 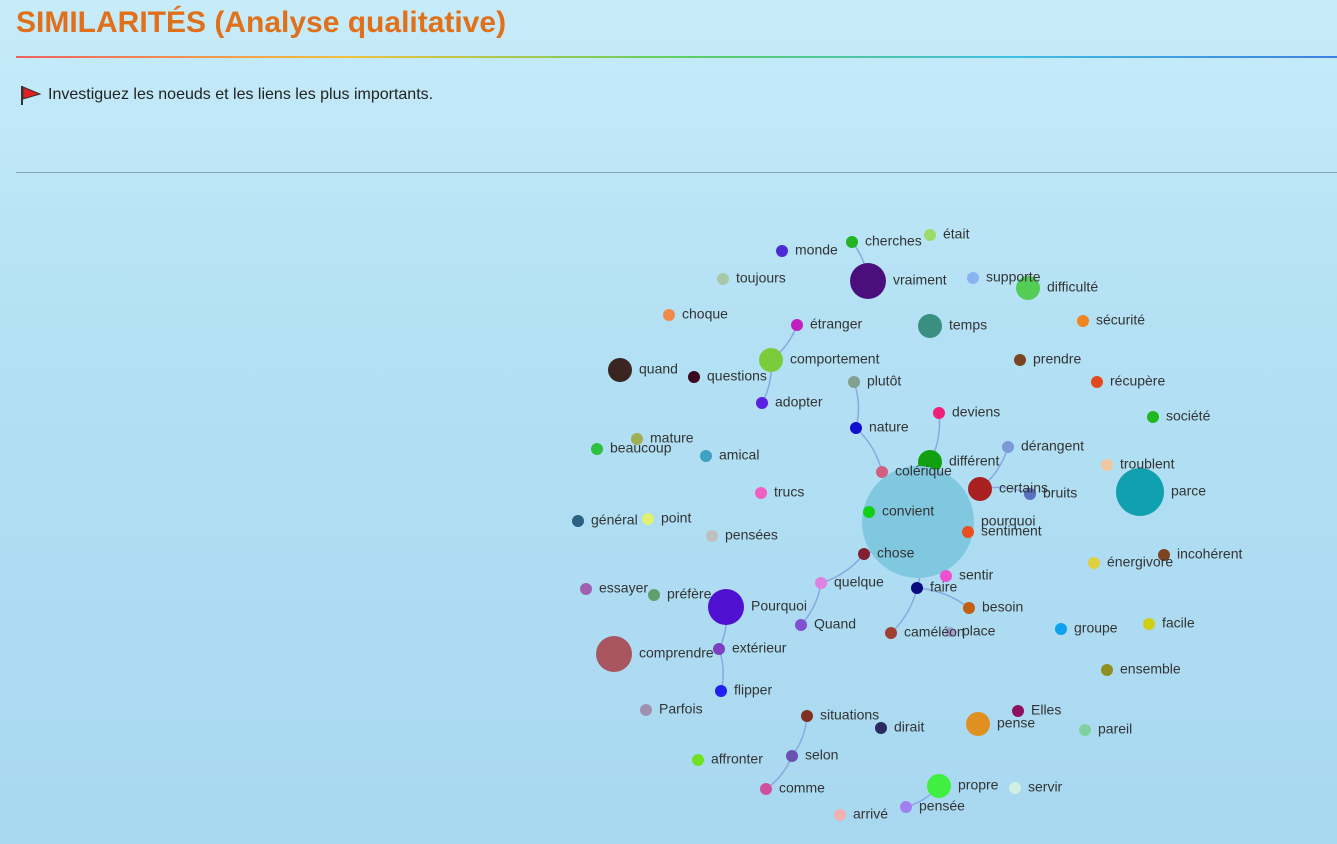 I want to click on node-label: cherches, so click(x=893, y=241).